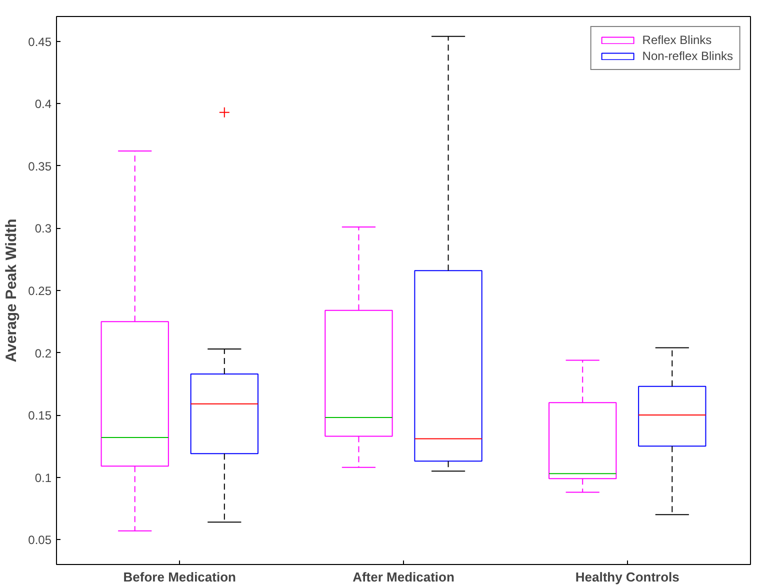  I want to click on y-tick-label: 0.15, so click(40, 415).